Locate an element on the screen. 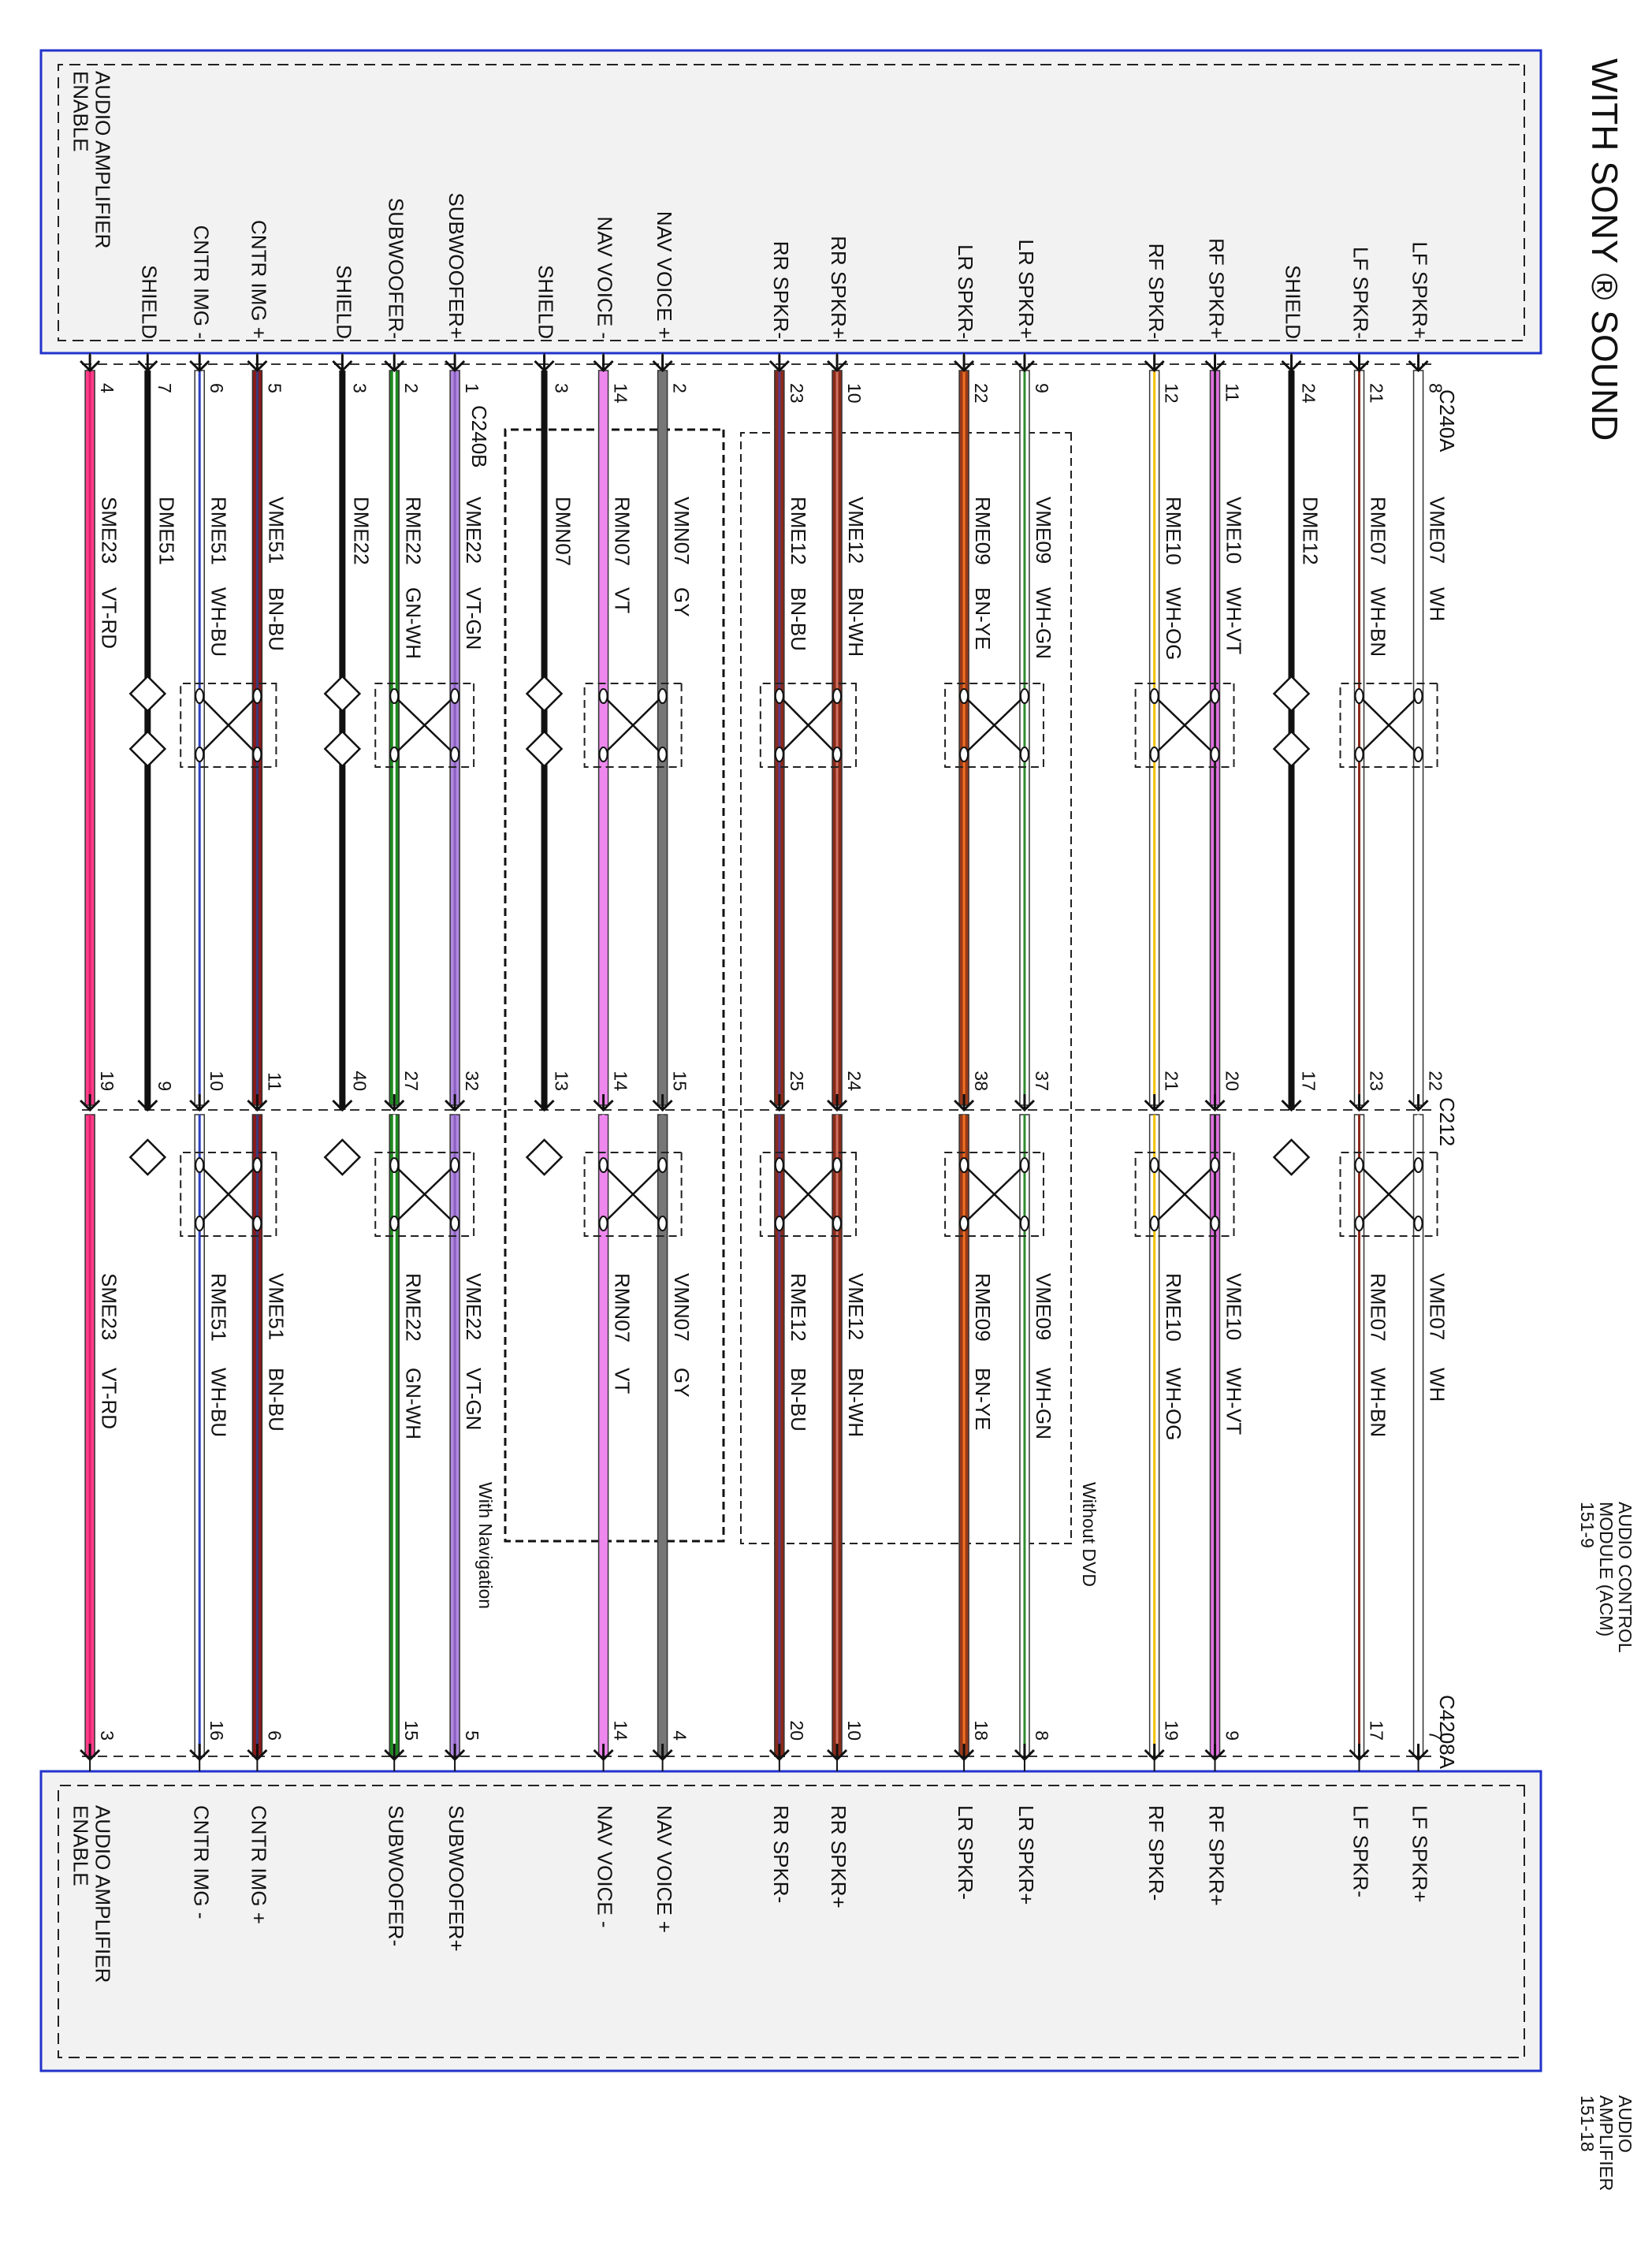  wire-color: WH-VT is located at coordinates (1234, 620).